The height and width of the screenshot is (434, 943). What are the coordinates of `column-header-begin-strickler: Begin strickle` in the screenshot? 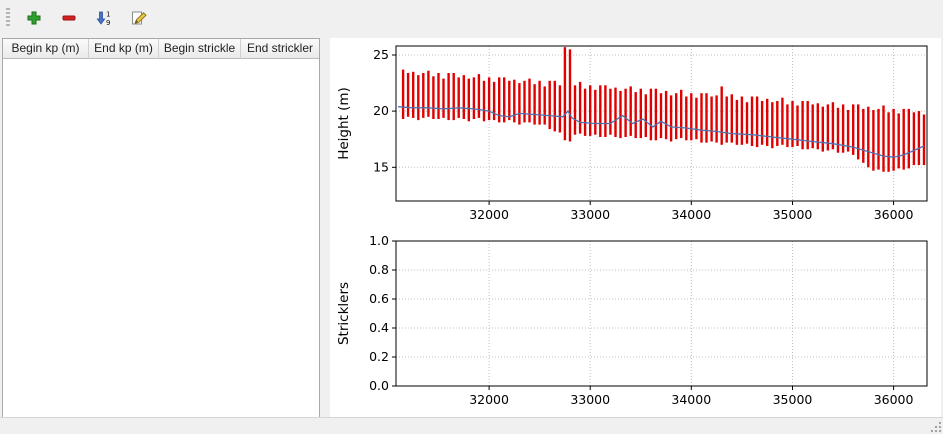 It's located at (200, 49).